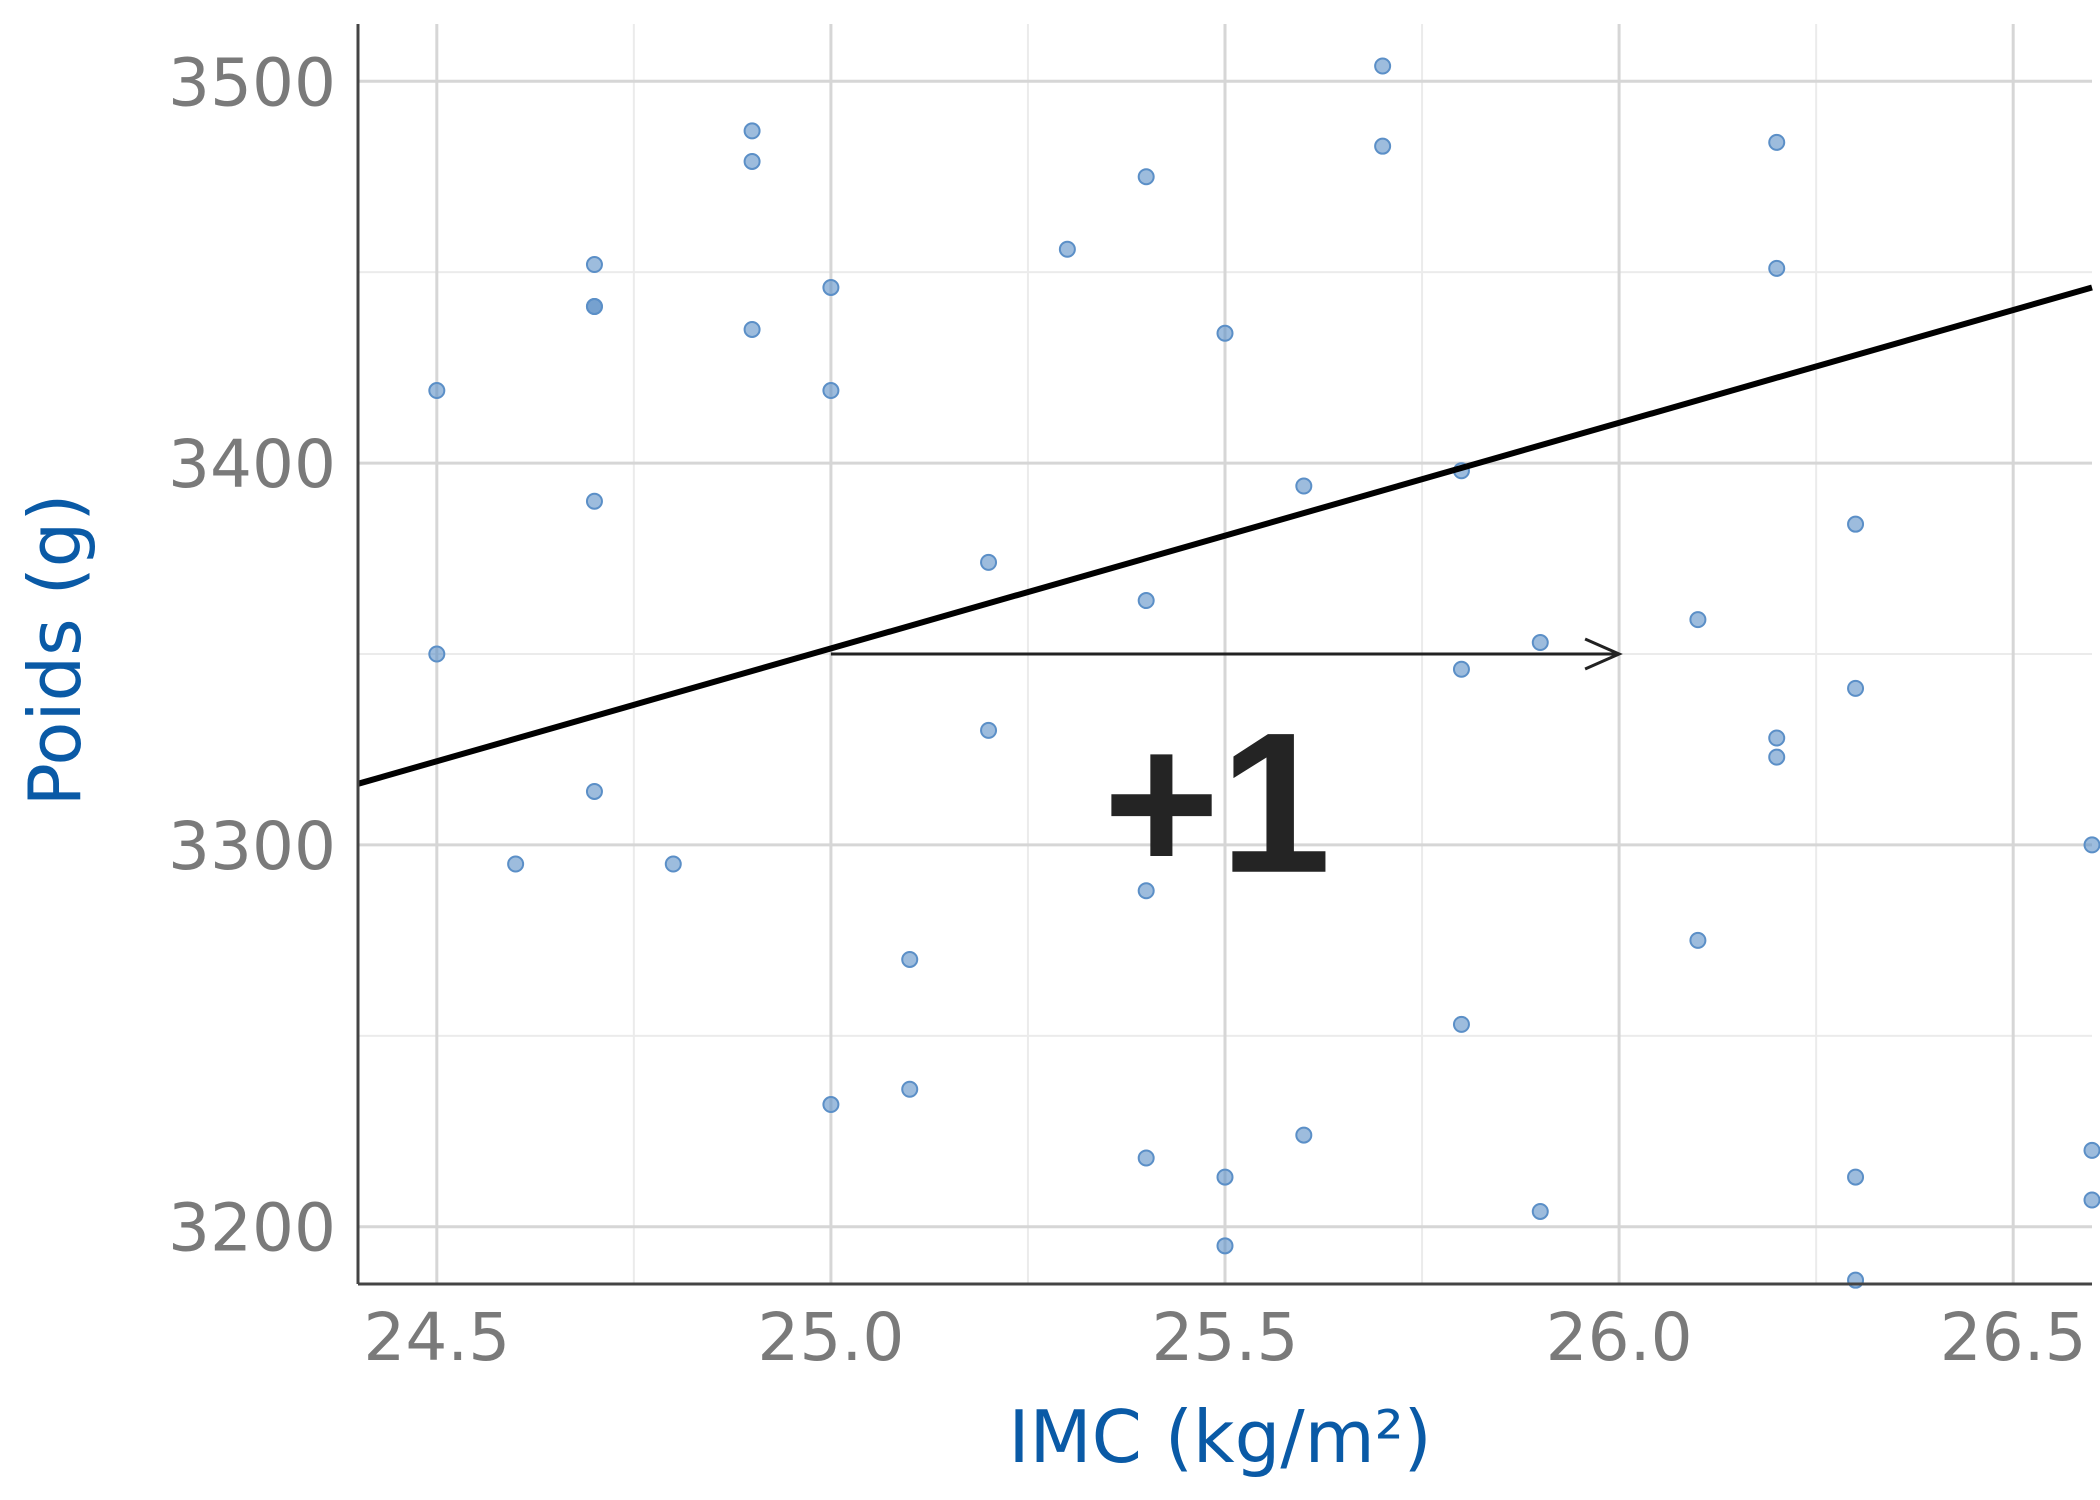  What do you see at coordinates (1219, 1437) in the screenshot?
I see `x-axis-title: IMC (kg/m²)` at bounding box center [1219, 1437].